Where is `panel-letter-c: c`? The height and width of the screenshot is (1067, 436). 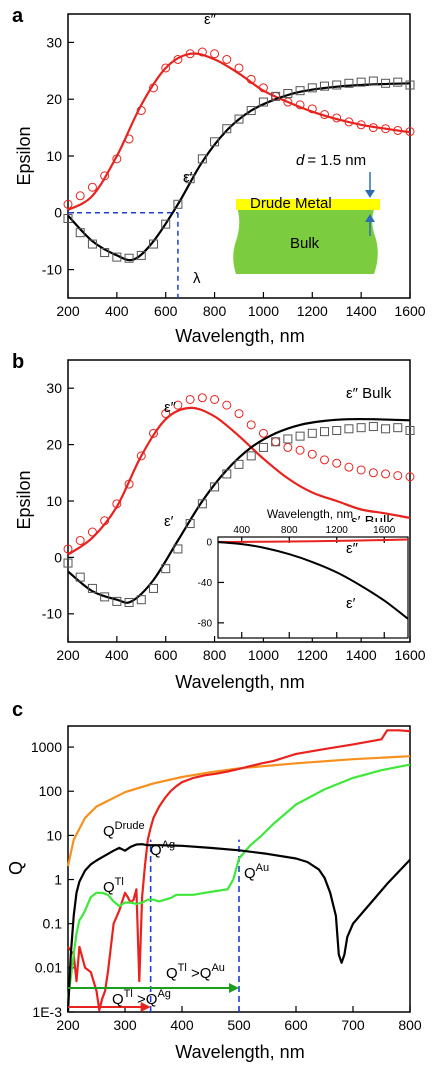
panel-letter-c: c is located at coordinates (17, 710).